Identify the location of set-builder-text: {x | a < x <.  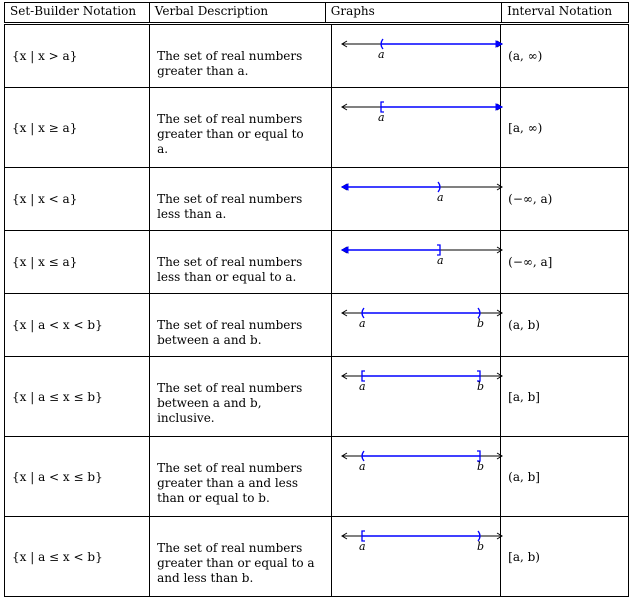
(50, 325).